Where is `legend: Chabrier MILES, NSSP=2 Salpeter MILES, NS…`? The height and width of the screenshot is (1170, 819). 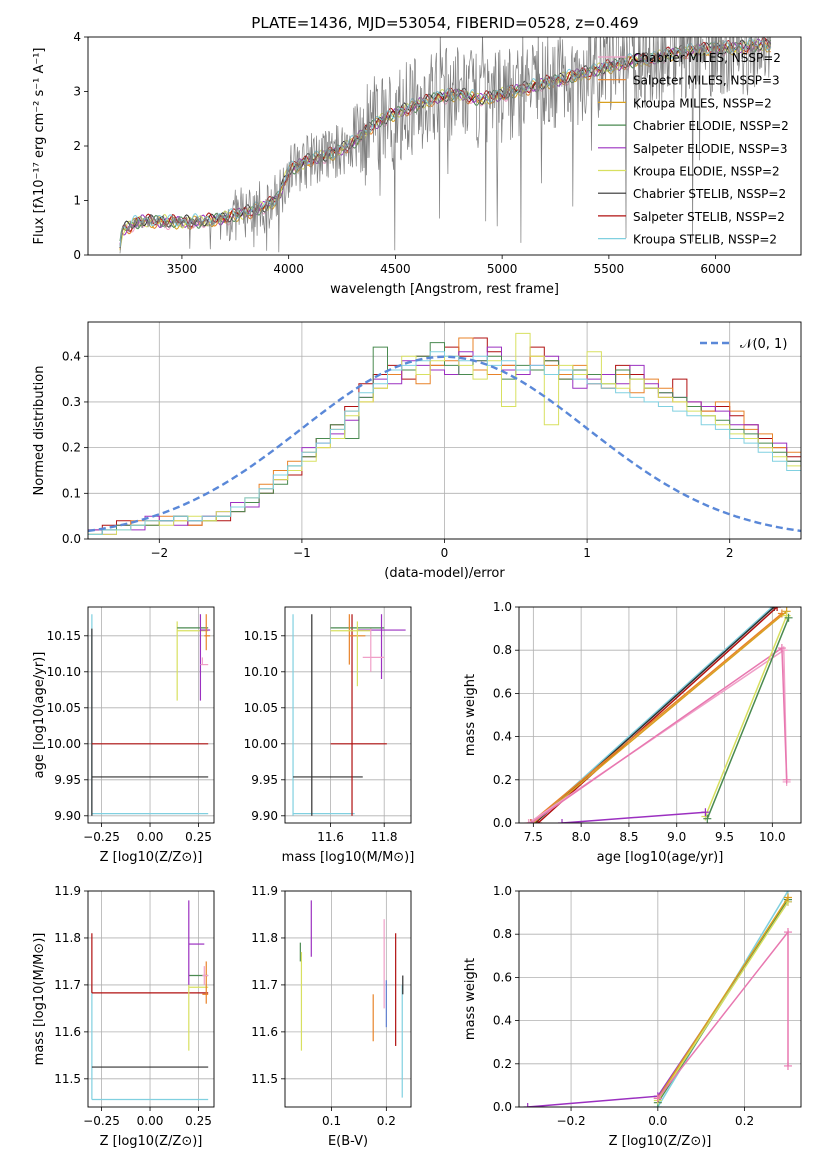 legend: Chabrier MILES, NSSP=2 Salpeter MILES, NS… is located at coordinates (693, 149).